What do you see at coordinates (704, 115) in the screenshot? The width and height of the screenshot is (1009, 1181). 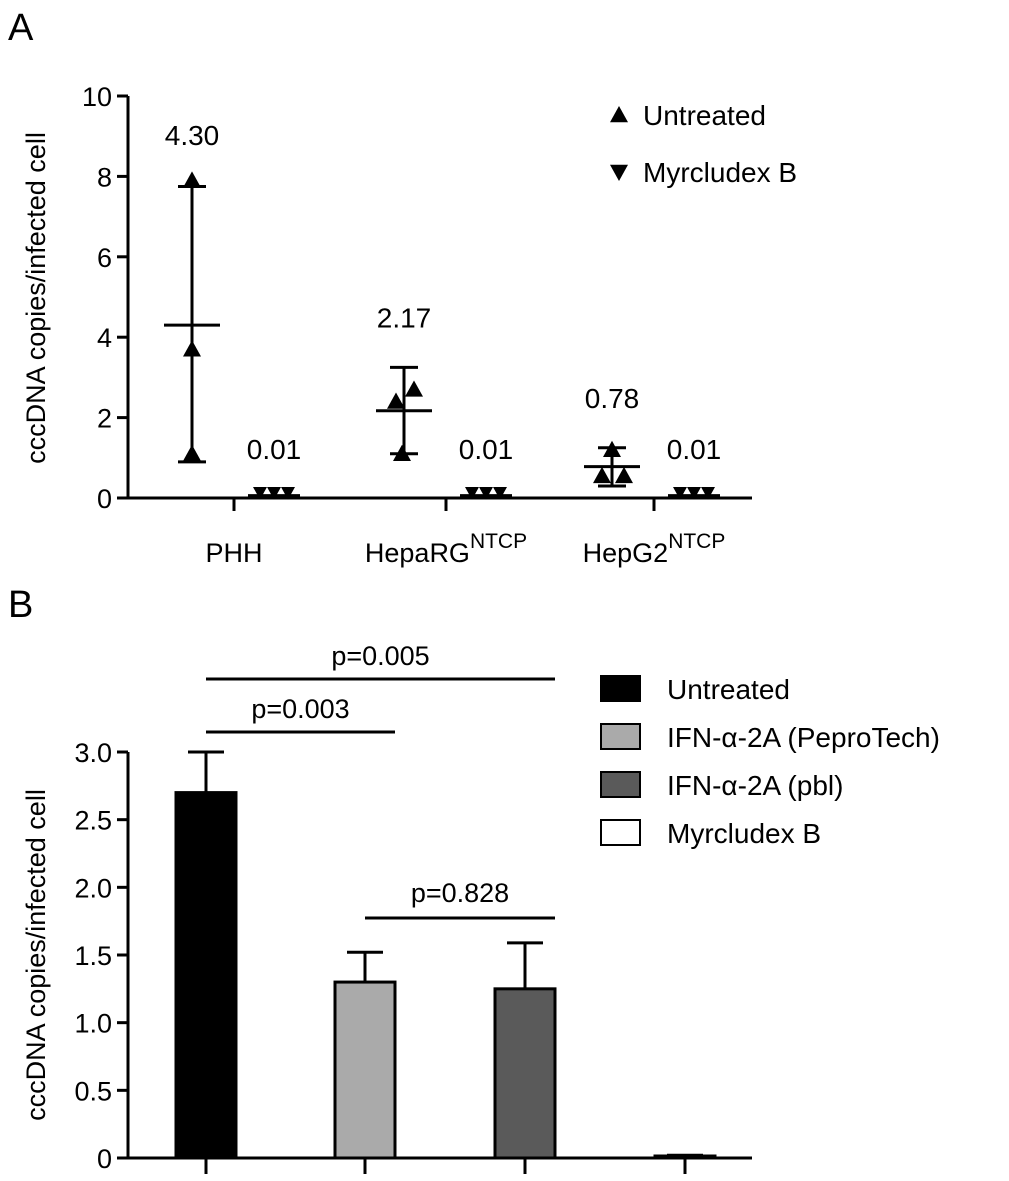 I see `legend-untreated-label: Untreated` at bounding box center [704, 115].